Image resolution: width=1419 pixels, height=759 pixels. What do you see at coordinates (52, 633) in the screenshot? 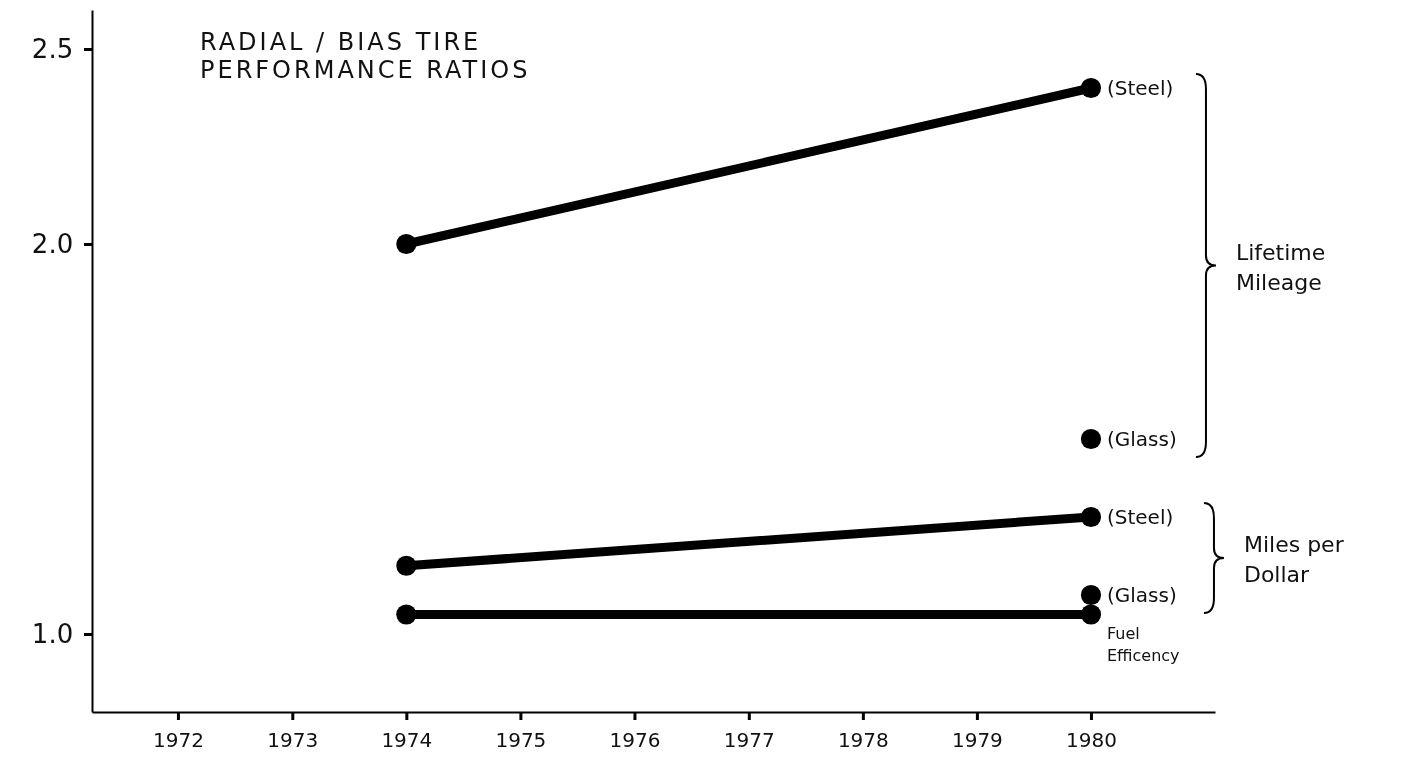
I see `y-tick-label: 1.0` at bounding box center [52, 633].